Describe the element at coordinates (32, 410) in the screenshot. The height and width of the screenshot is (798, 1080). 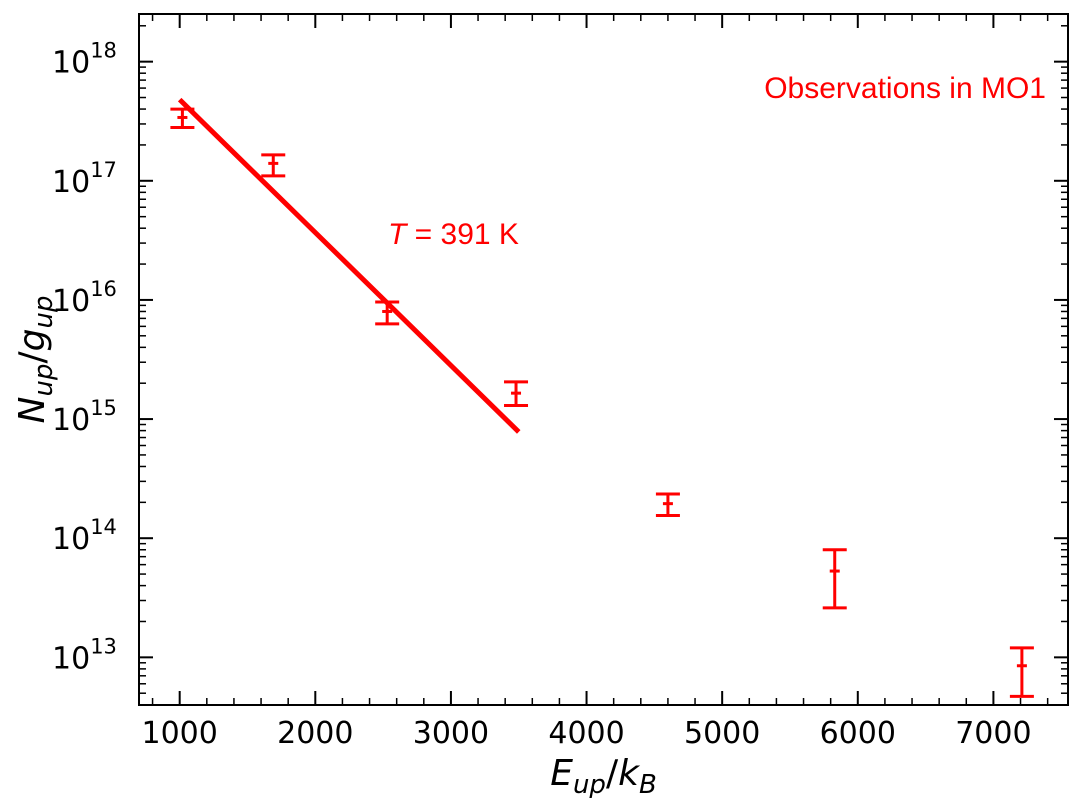
I see `y-axis-label-n: N` at that location.